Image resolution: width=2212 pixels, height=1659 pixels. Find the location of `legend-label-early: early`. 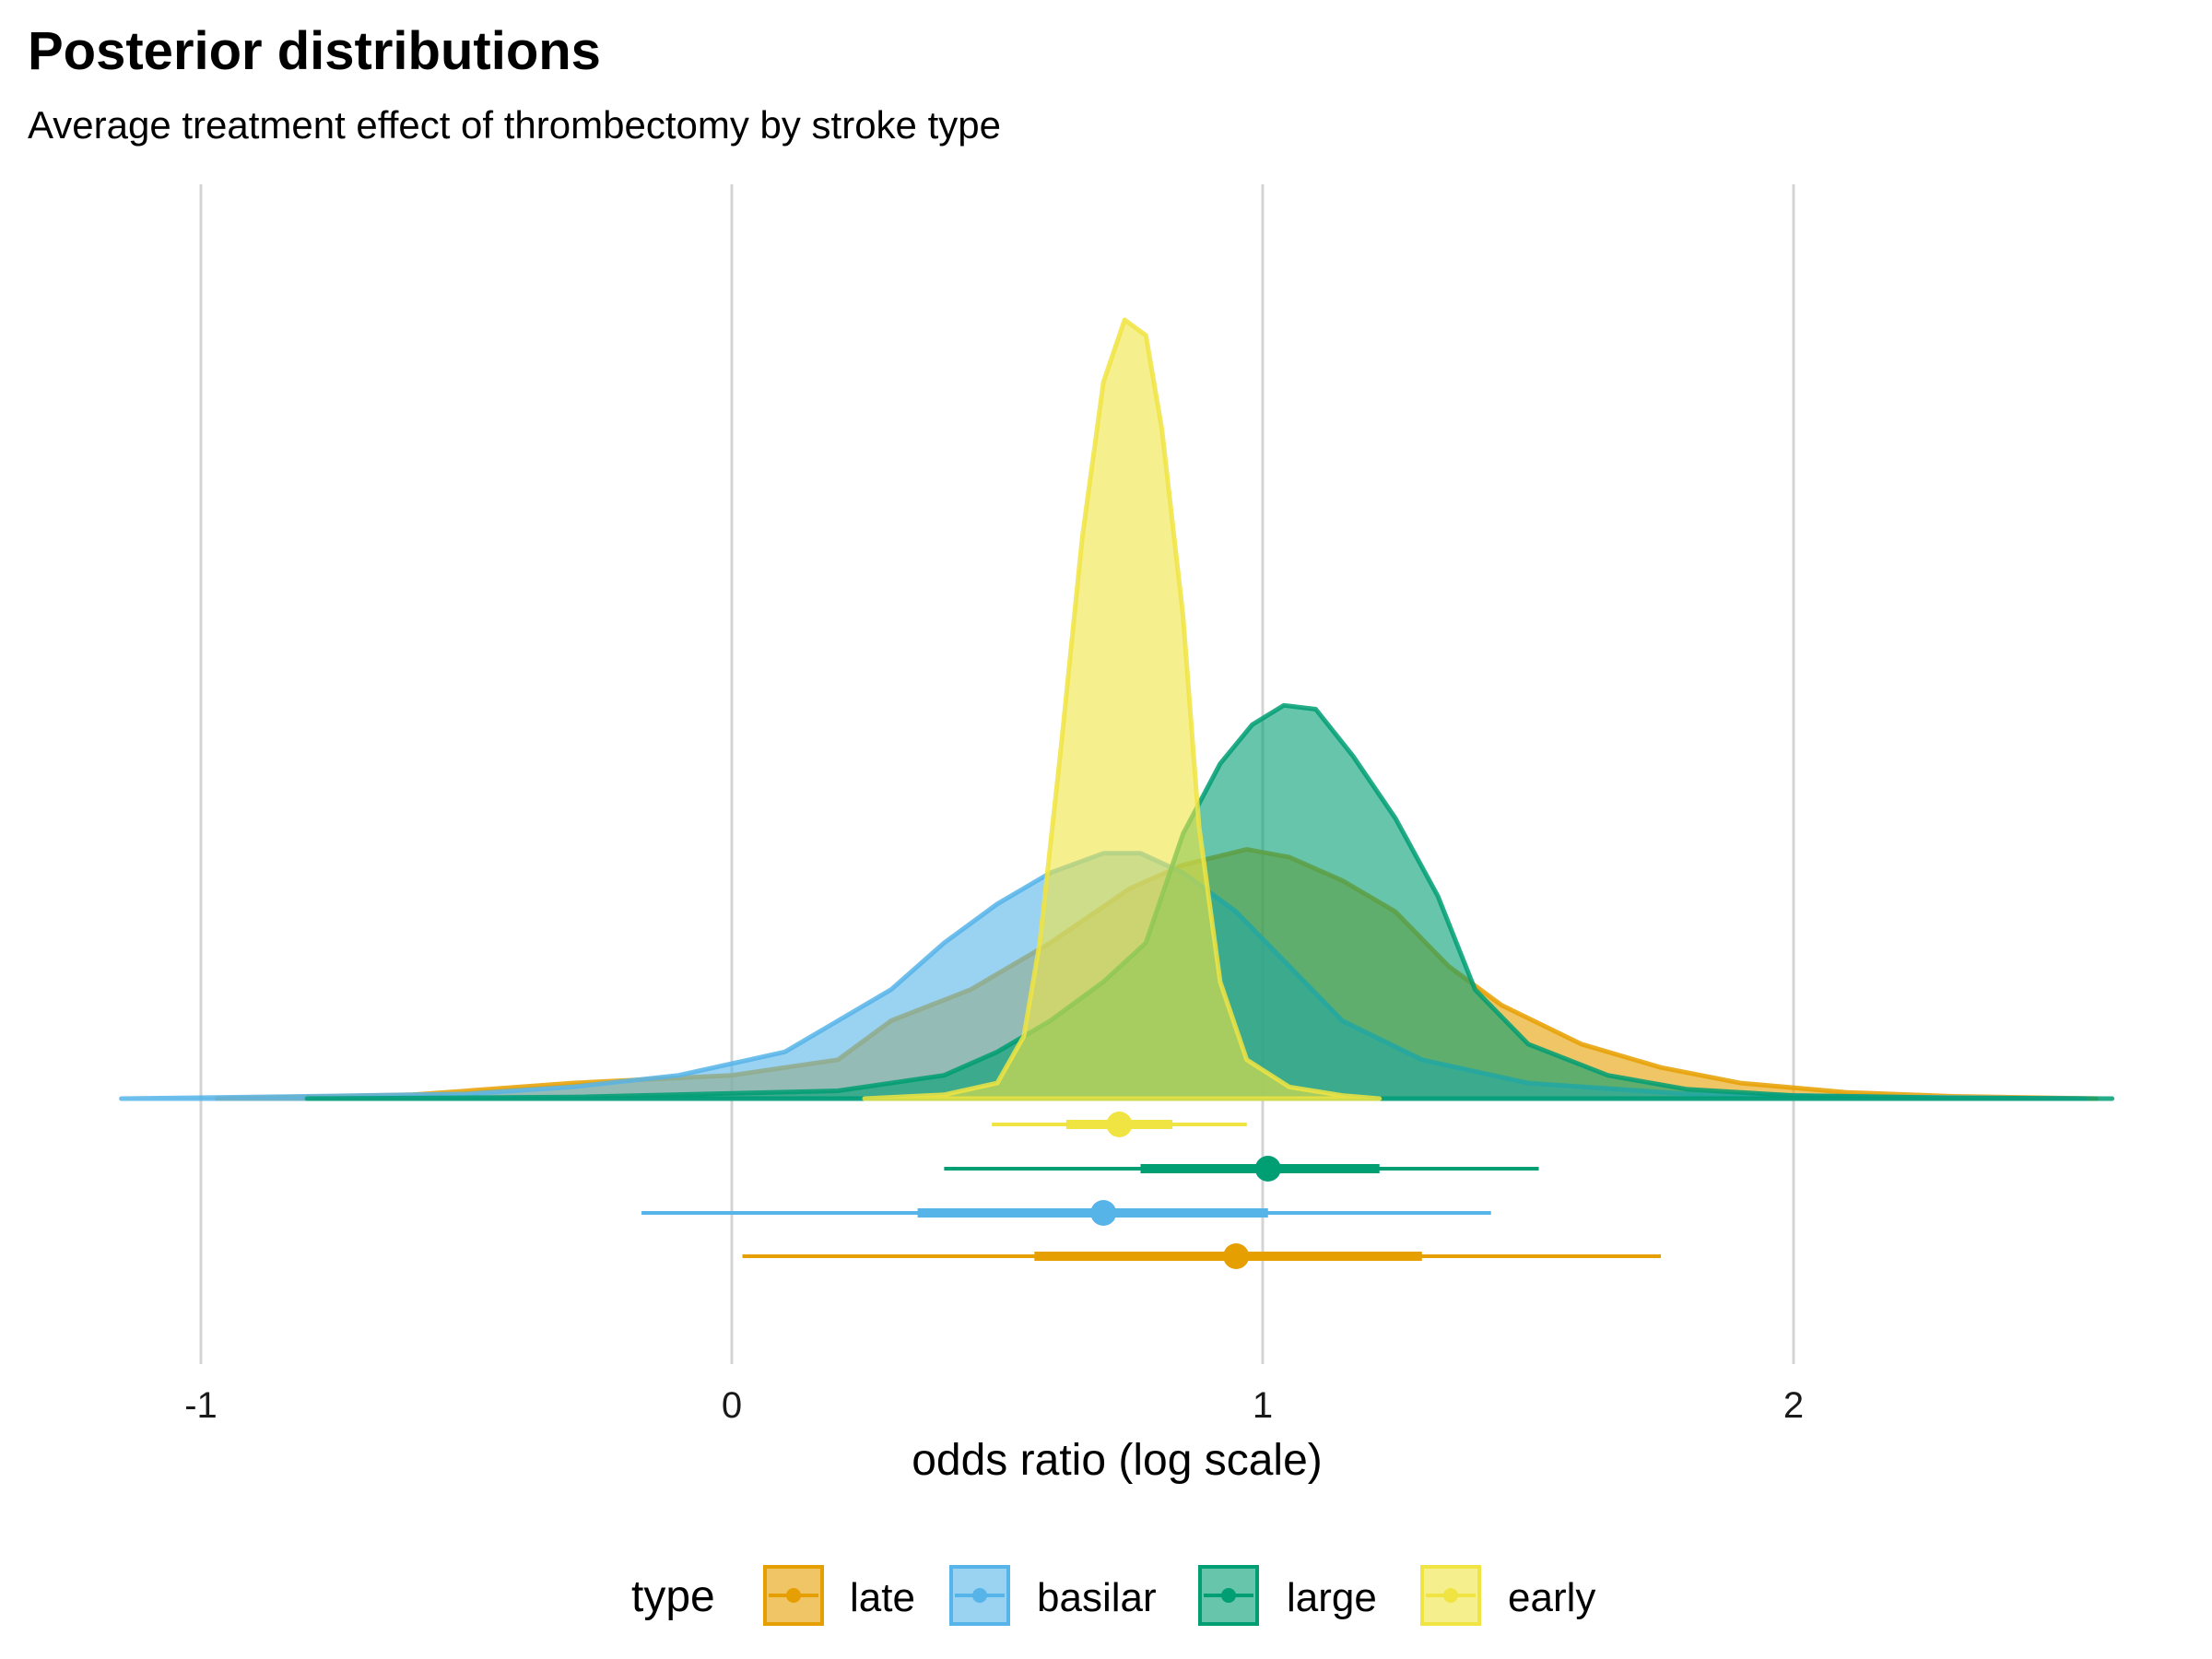

legend-label-early: early is located at coordinates (1551, 1597).